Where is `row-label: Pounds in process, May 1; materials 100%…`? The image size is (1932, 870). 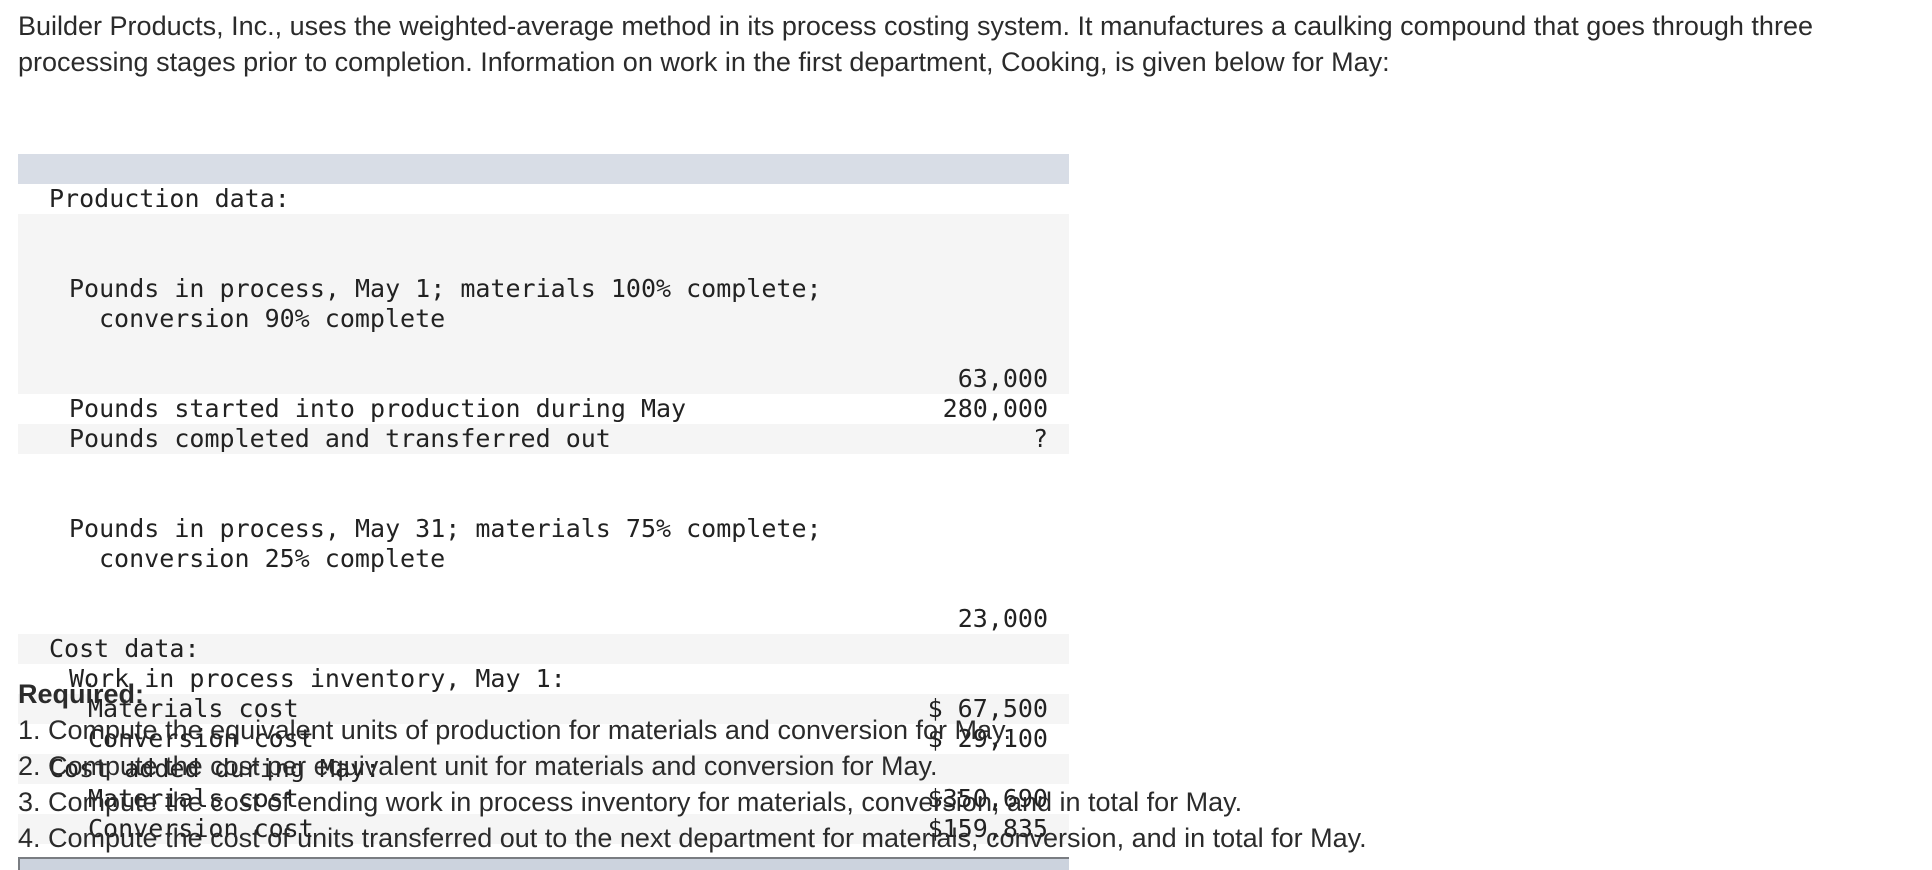
row-label: Pounds in process, May 1; materials 100%… is located at coordinates (433, 304).